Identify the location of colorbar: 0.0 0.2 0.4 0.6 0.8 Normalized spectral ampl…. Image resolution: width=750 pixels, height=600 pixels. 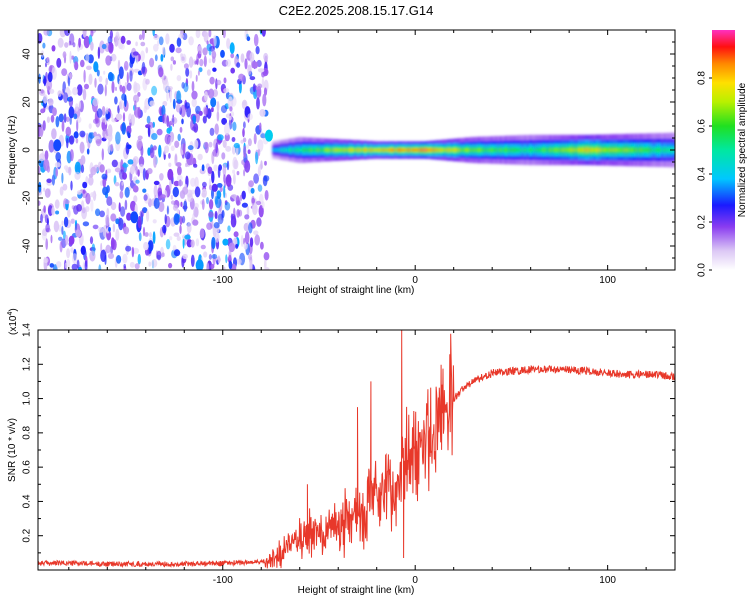
(722, 153).